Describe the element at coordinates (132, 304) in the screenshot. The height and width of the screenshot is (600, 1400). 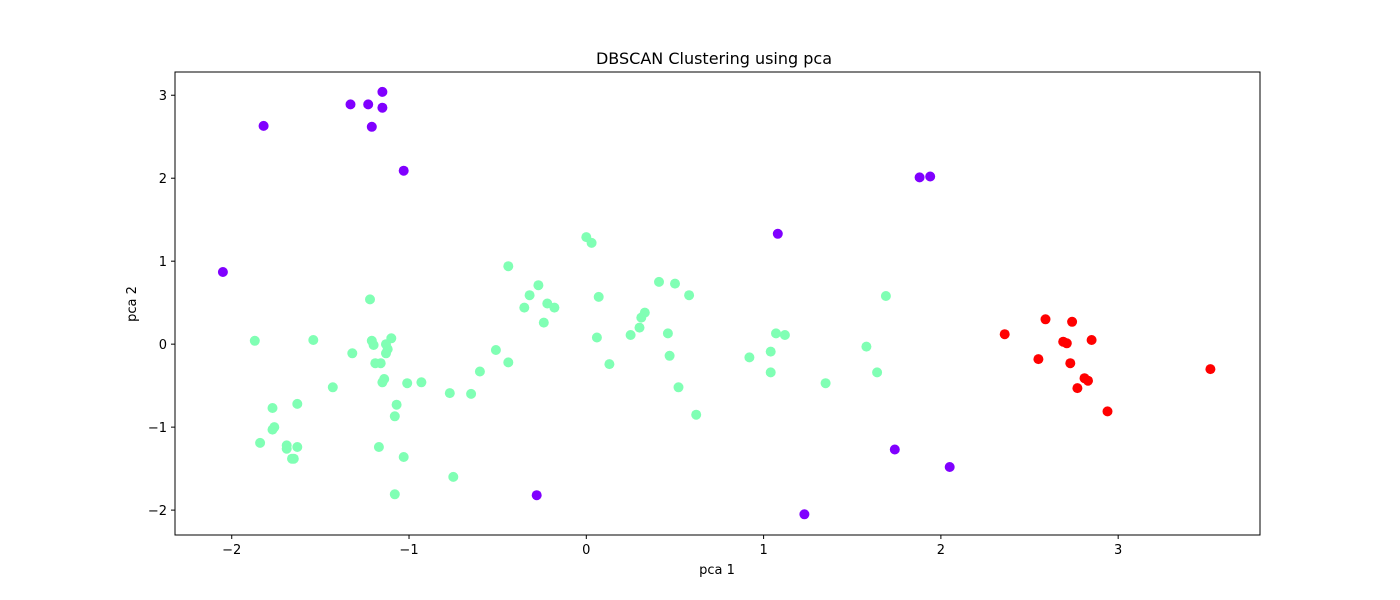
I see `y-axis-label: pca 2` at that location.